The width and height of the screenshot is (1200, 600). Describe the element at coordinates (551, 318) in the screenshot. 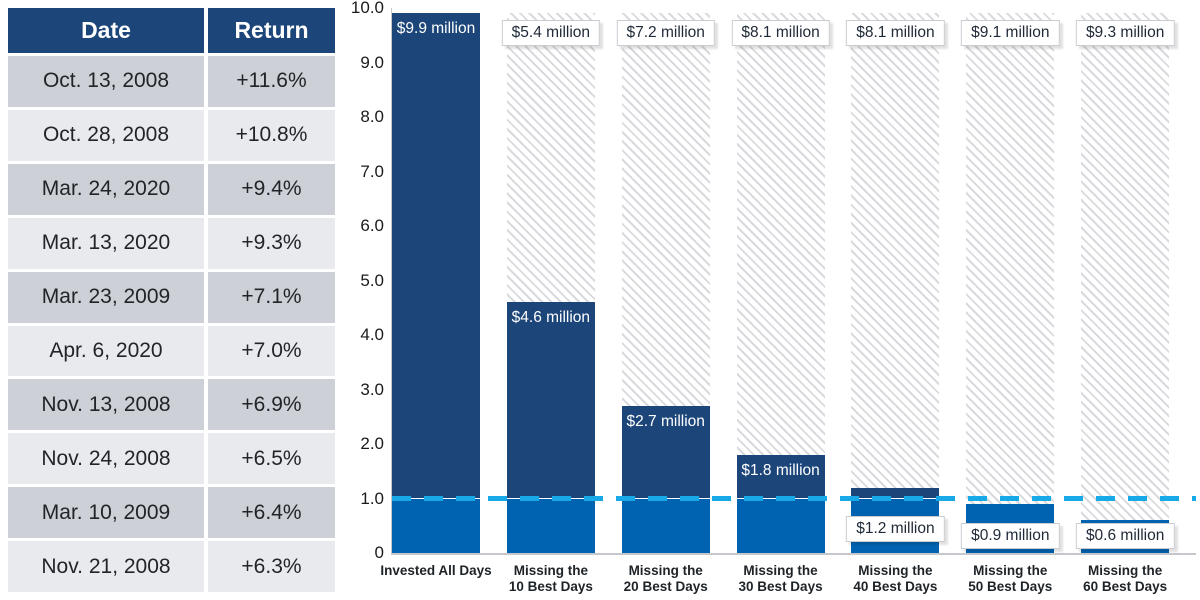

I see `bar-value-label: $4.6 million` at that location.